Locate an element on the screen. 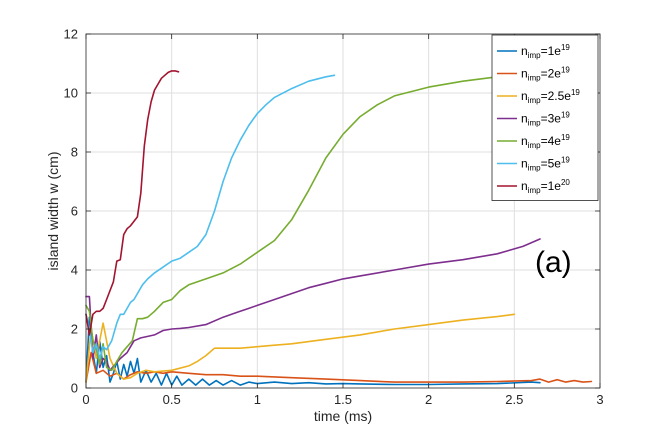 Image resolution: width=664 pixels, height=436 pixels. legend-entry-4: nimp=3e19 is located at coordinates (545, 119).